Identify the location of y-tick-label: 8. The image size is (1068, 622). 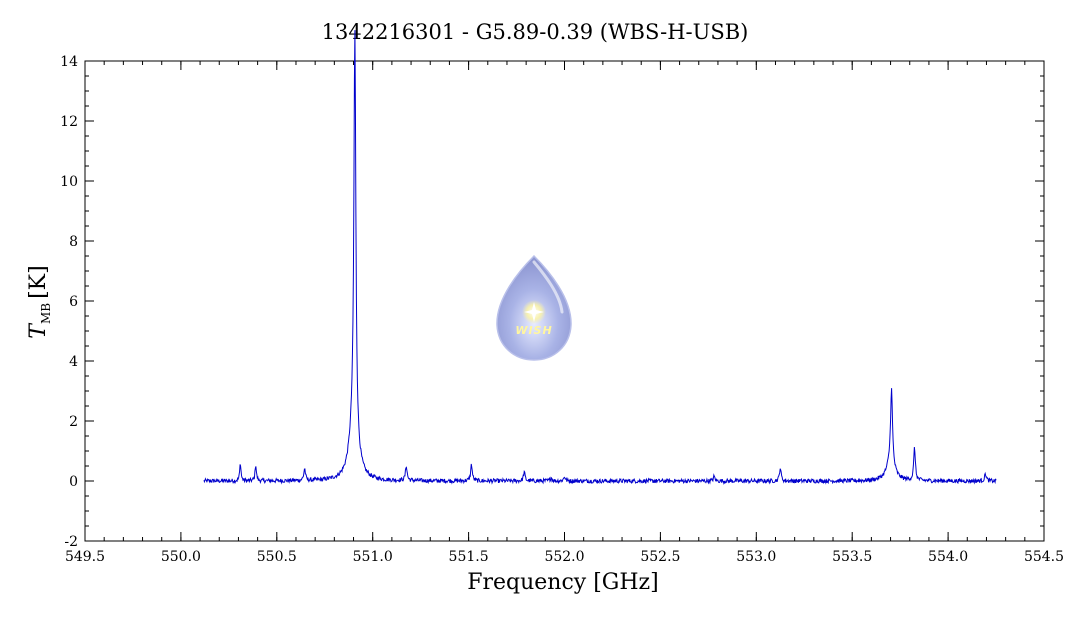
(73, 242).